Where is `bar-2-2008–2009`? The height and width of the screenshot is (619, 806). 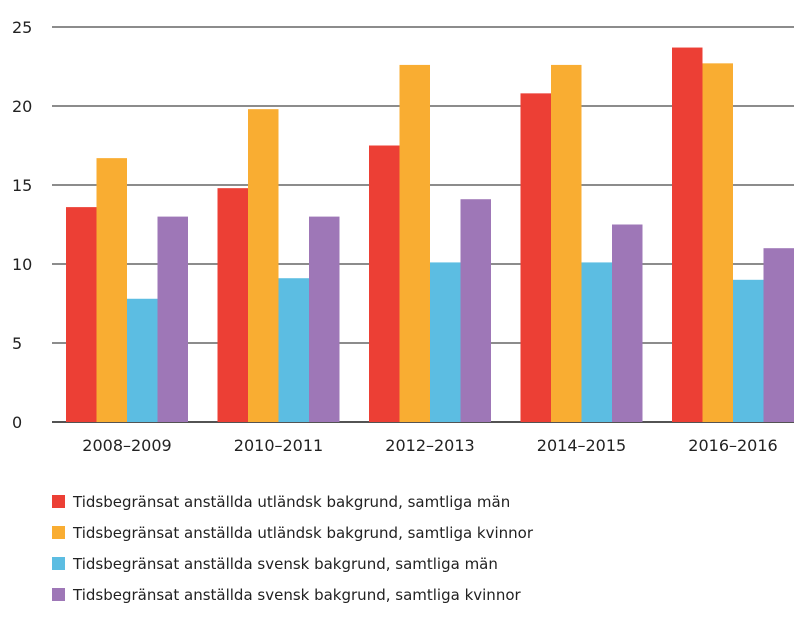 bar-2-2008–2009 is located at coordinates (111, 290).